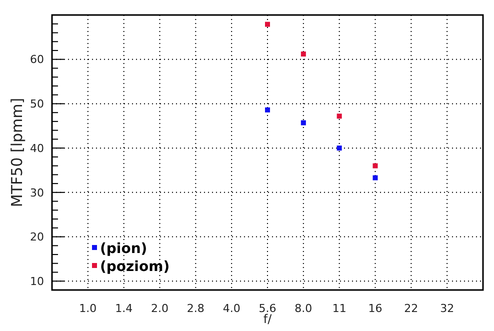 The image size is (494, 331). I want to click on y-tick-label: 50, so click(37, 104).